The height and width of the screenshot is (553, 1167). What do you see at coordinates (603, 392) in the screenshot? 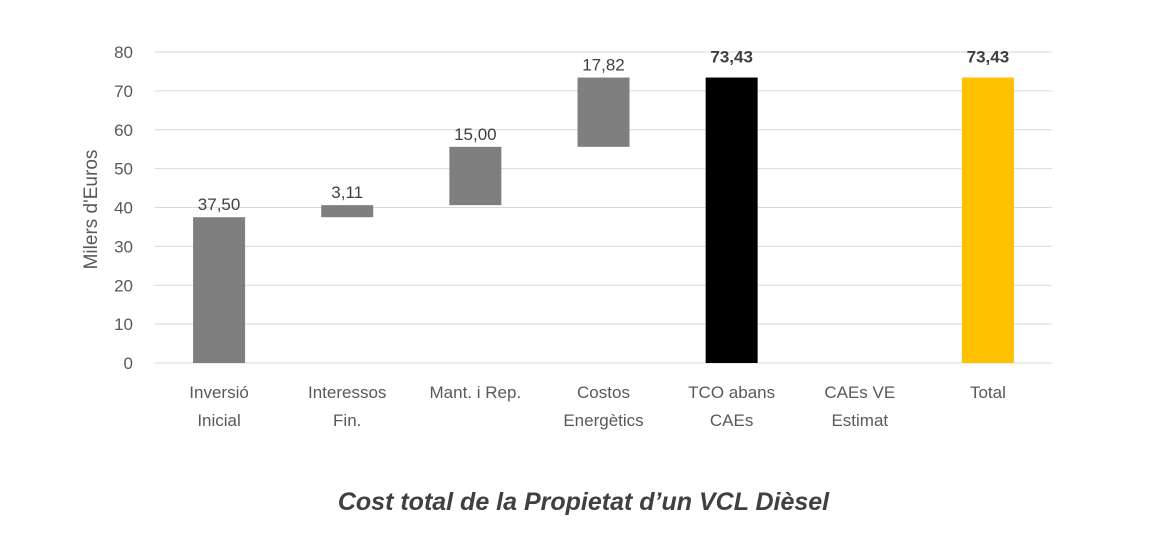
I see `x-tick-label: Costos` at bounding box center [603, 392].